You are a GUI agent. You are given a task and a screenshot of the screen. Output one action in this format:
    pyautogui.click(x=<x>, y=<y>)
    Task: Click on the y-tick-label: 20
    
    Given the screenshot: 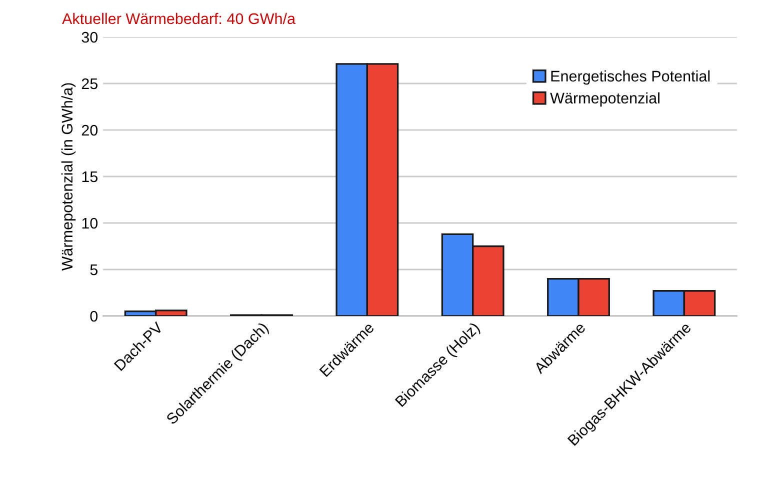 What is the action you would take?
    pyautogui.click(x=90, y=130)
    